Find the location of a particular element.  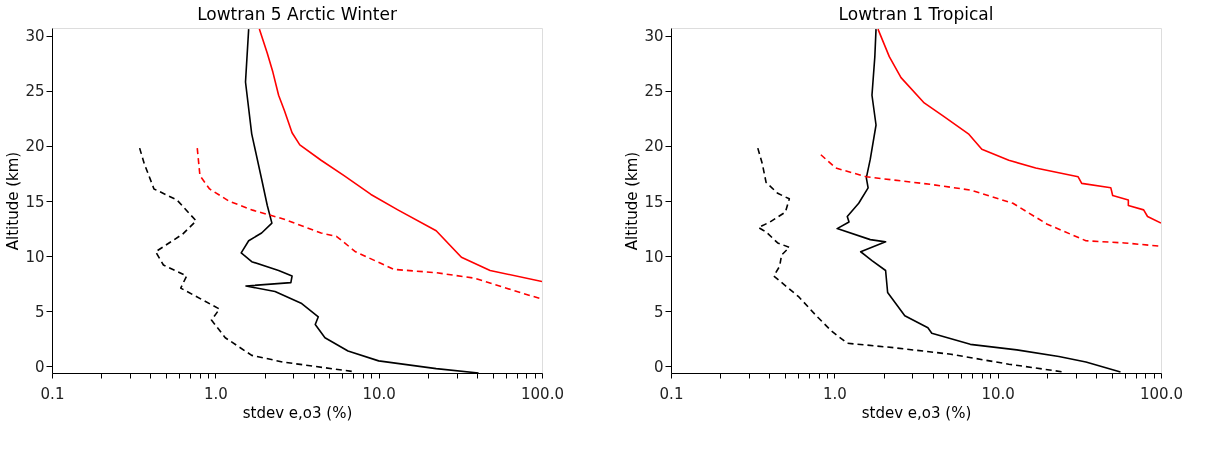

chart-title: Lowtran 5 Arctic Winter is located at coordinates (297, 14).